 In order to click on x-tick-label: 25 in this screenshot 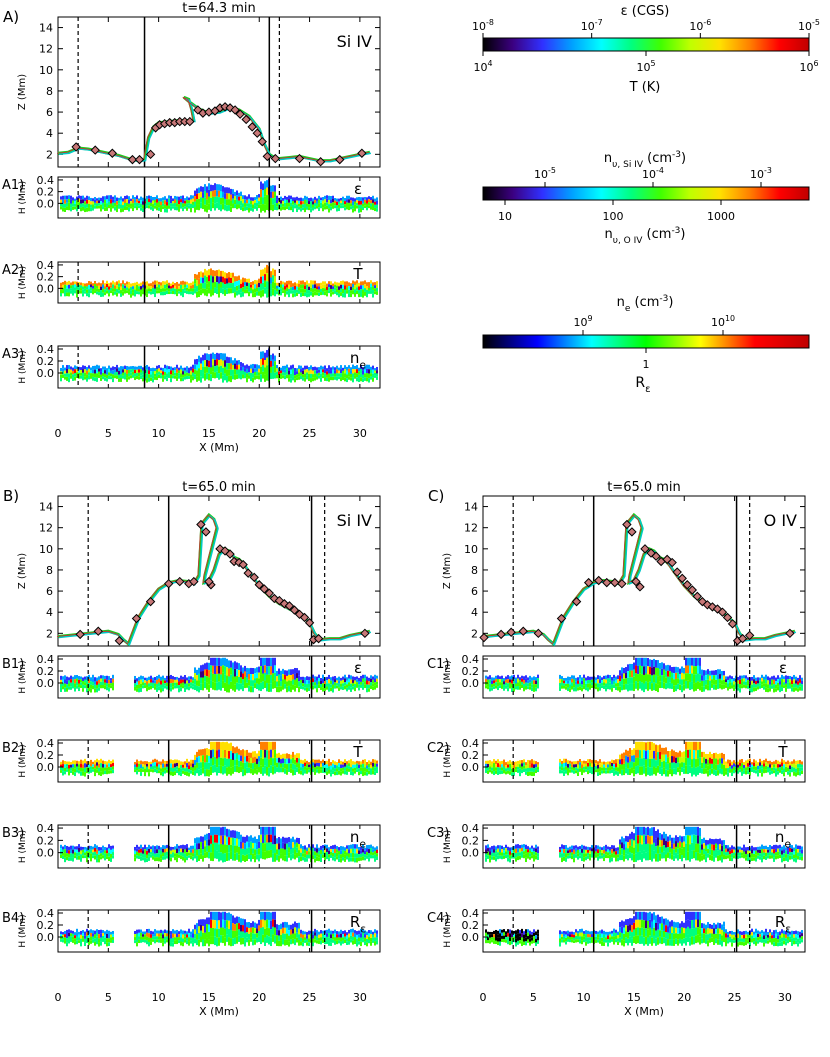, I will do `click(310, 997)`.